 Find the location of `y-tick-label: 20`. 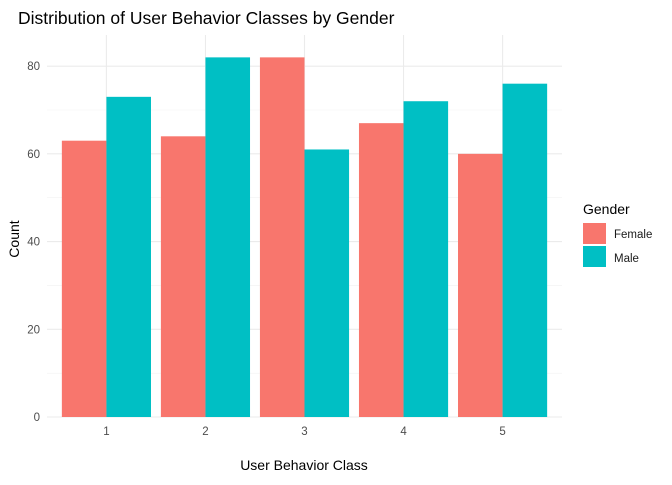

y-tick-label: 20 is located at coordinates (33, 330).